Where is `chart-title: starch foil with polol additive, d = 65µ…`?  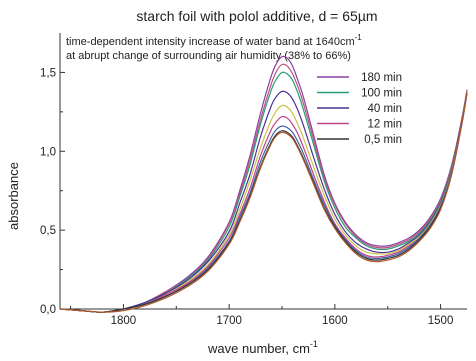 chart-title: starch foil with polol additive, d = 65µ… is located at coordinates (256, 16).